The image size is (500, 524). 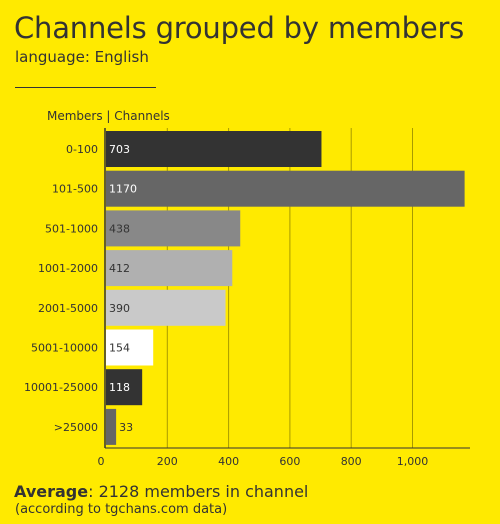 What do you see at coordinates (198, 491) in the screenshot?
I see `average-text: : 2128 members in channel` at bounding box center [198, 491].